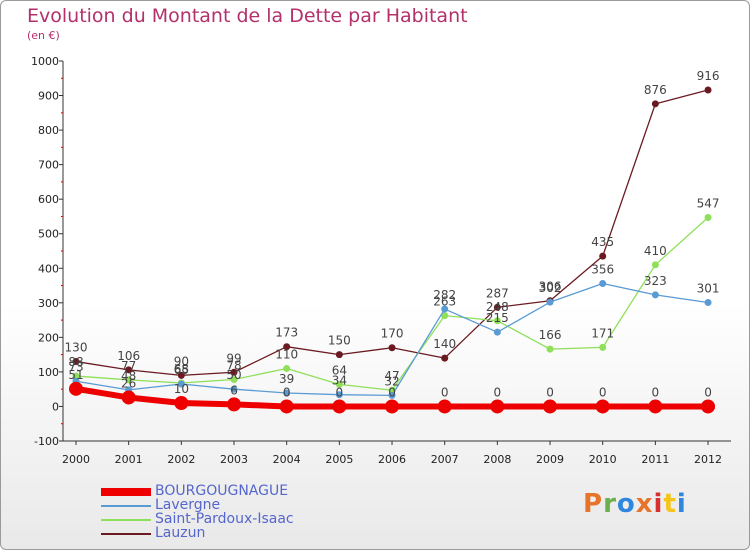 This screenshot has width=750, height=550. Describe the element at coordinates (75, 375) in the screenshot. I see `data-label: 51` at that location.